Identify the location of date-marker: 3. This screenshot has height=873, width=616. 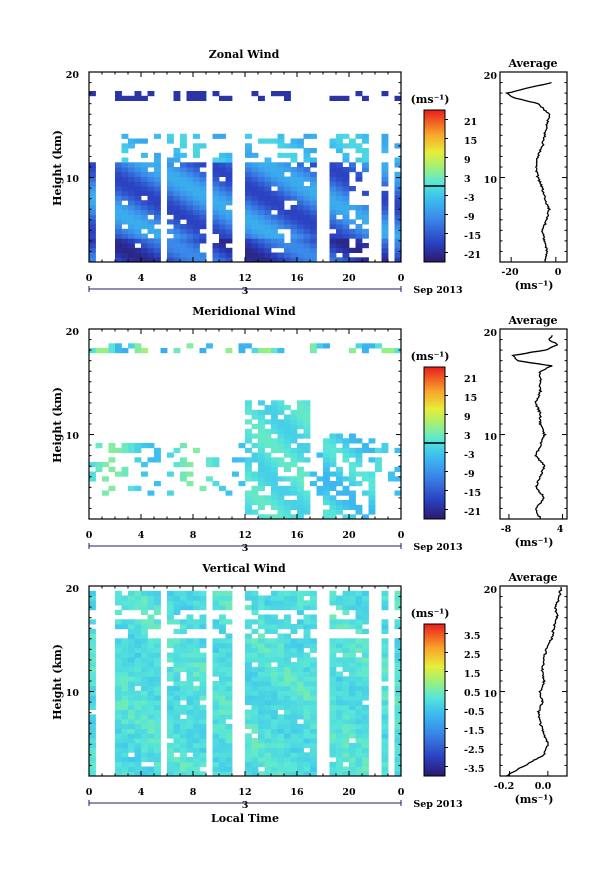
(245, 805).